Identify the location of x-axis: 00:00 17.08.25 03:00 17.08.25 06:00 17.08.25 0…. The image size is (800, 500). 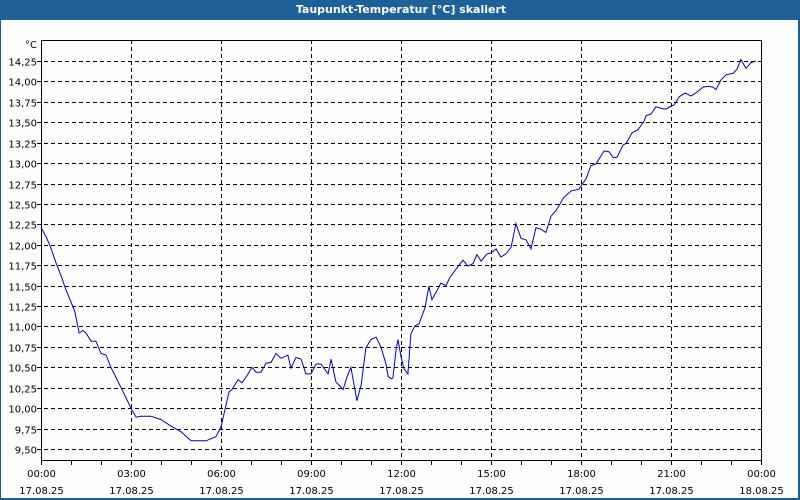
(401, 478).